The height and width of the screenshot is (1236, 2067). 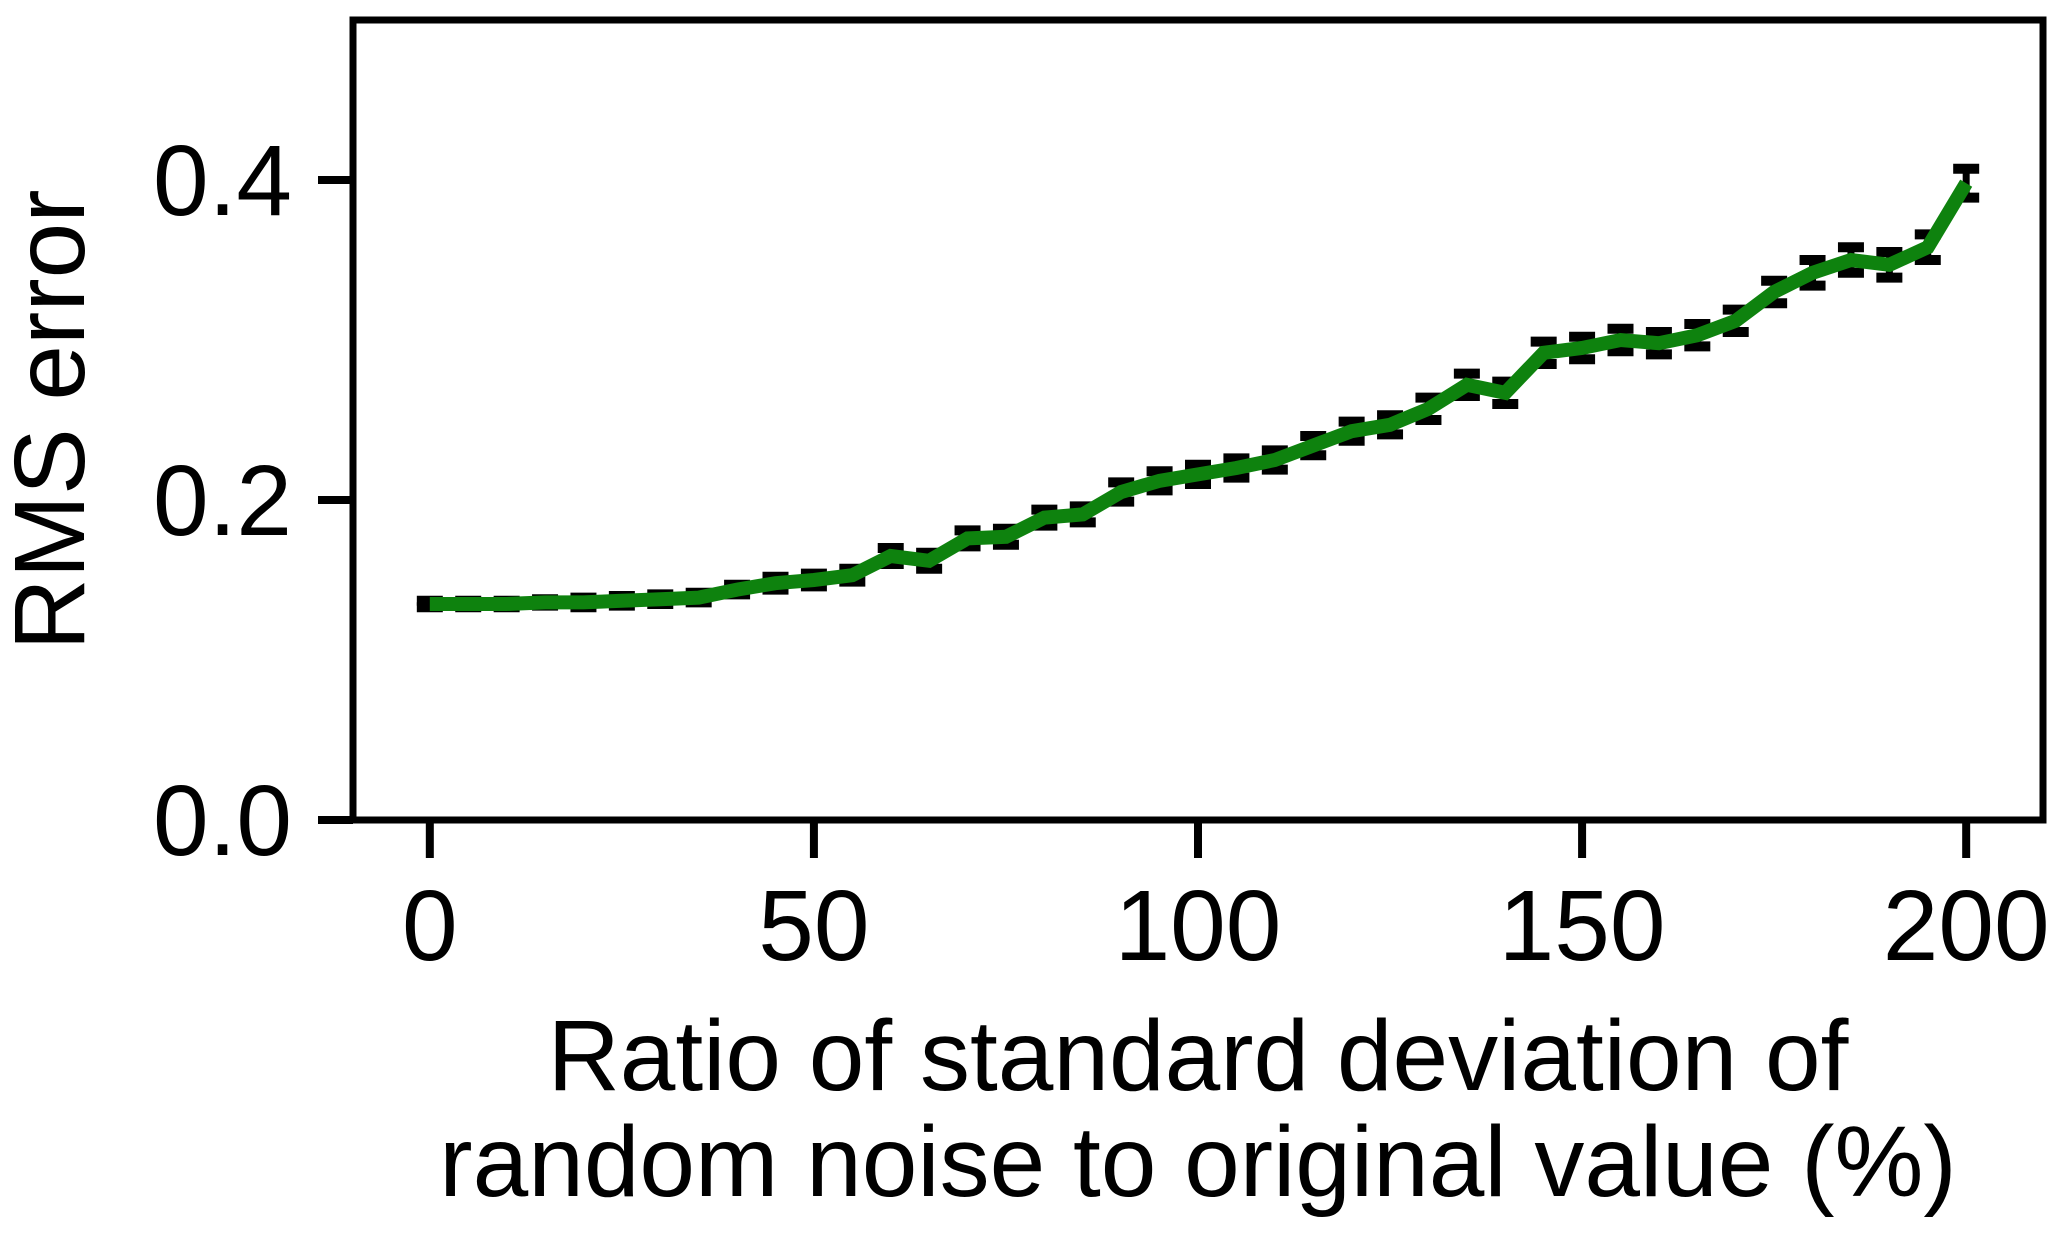 I want to click on x-tick-label: 100, so click(x=1198, y=926).